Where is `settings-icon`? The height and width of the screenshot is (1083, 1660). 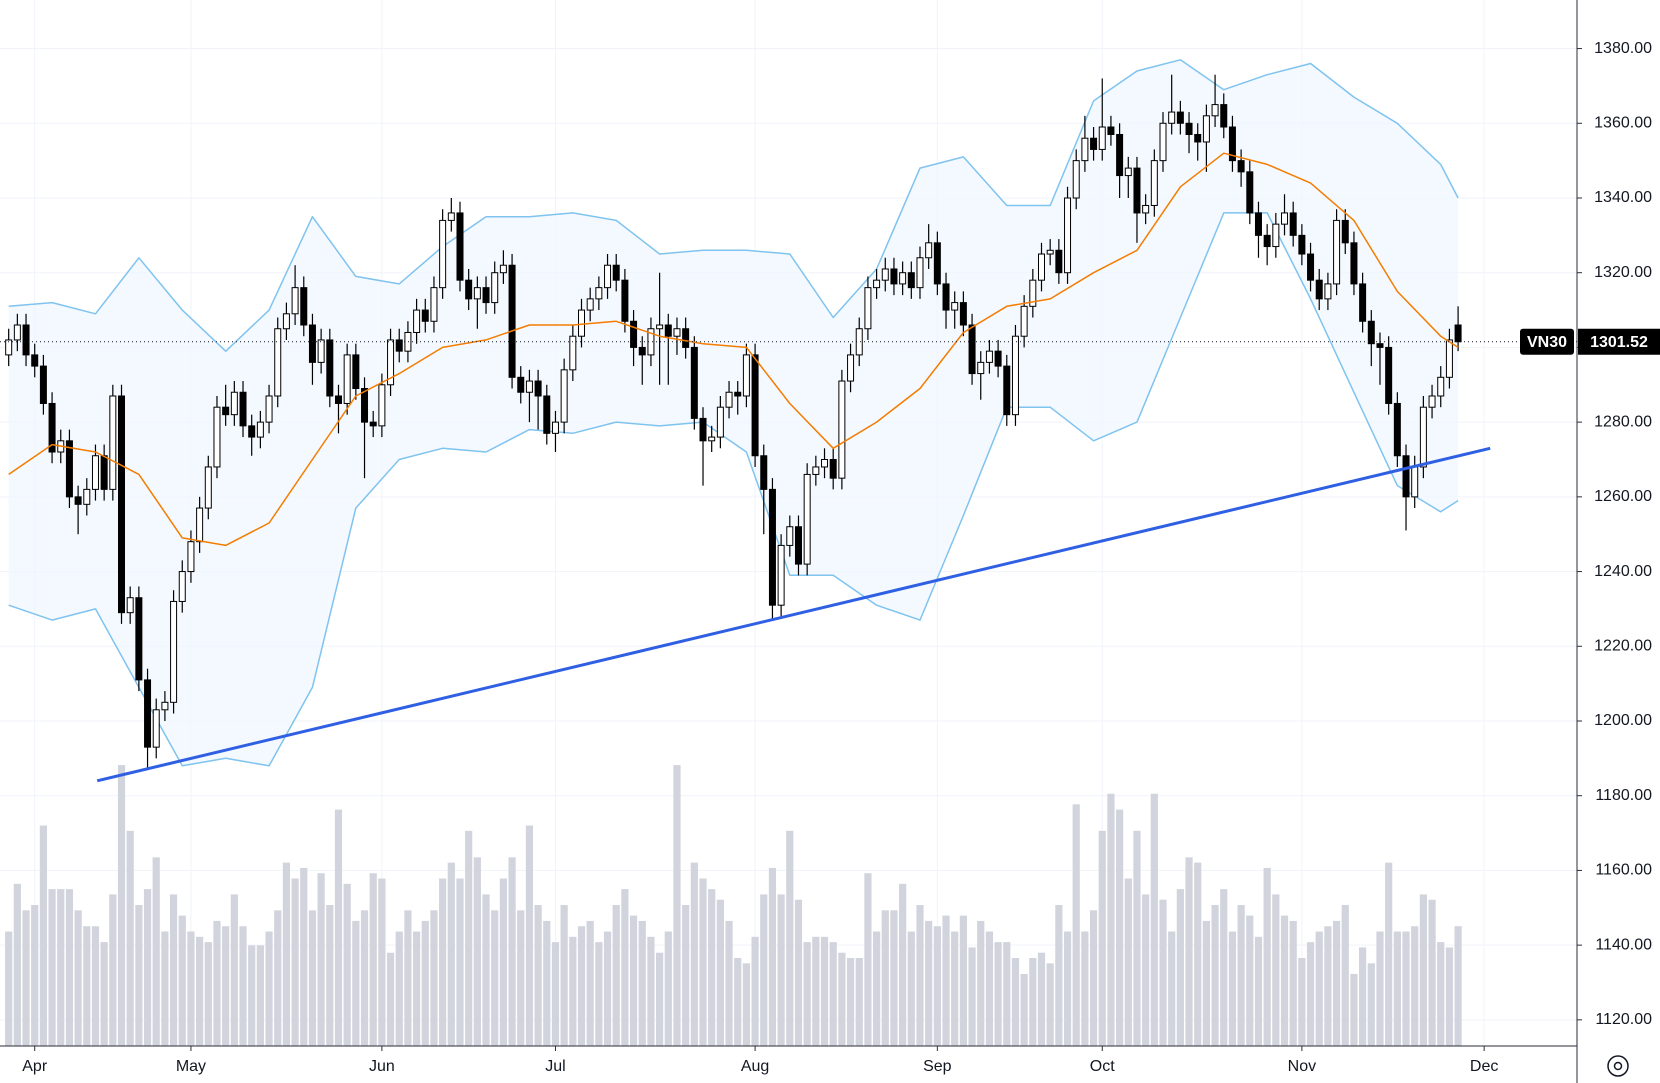
settings-icon is located at coordinates (1618, 1066).